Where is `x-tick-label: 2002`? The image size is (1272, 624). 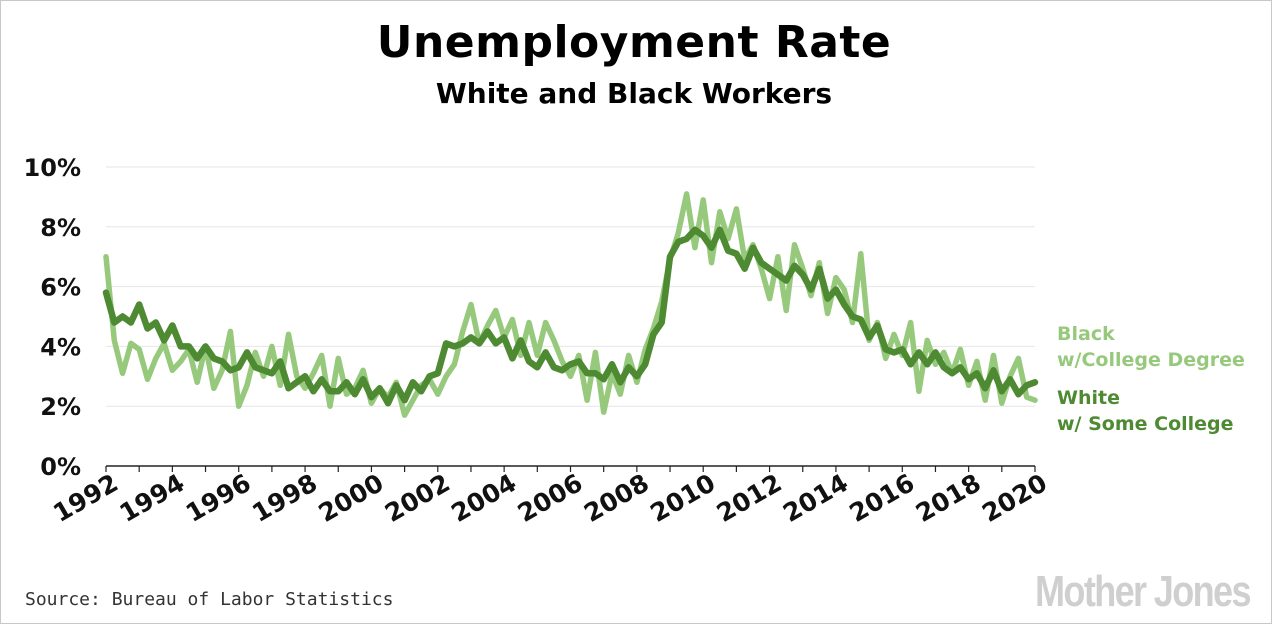
x-tick-label: 2002 is located at coordinates (417, 498).